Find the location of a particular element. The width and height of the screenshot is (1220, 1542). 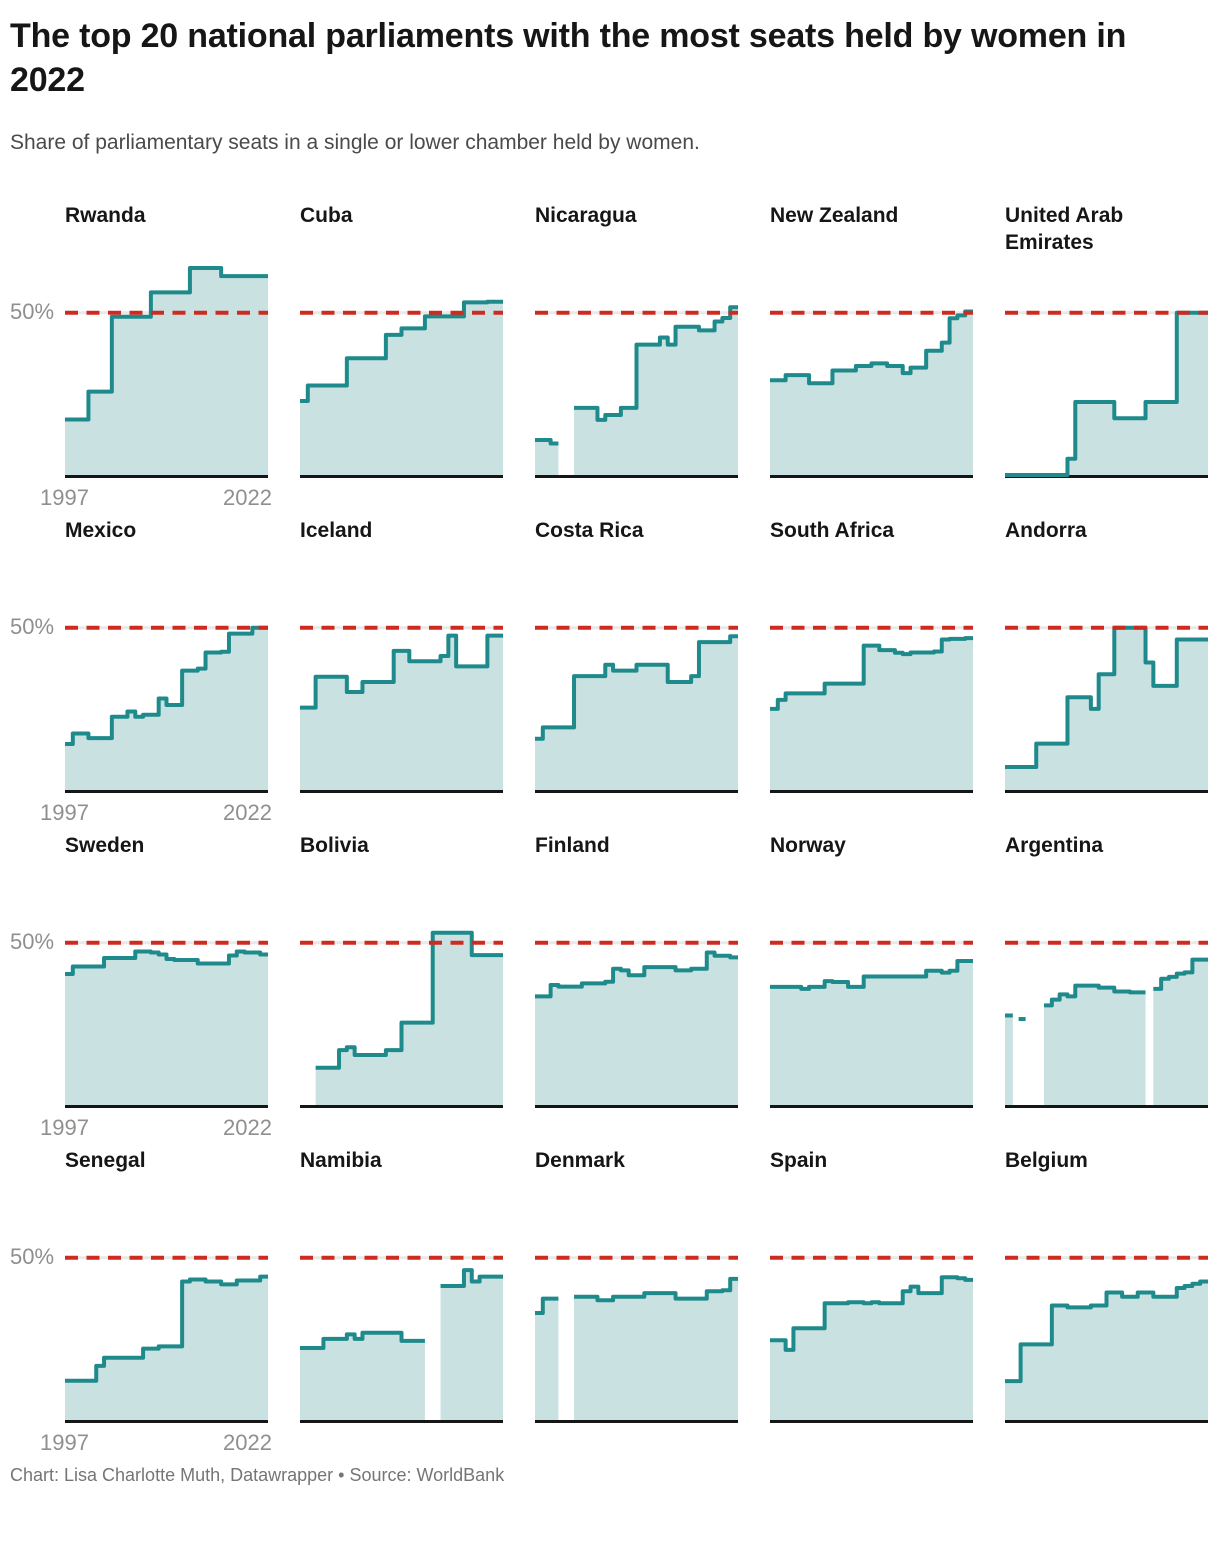

country-title-finland: Finland is located at coordinates (572, 845).